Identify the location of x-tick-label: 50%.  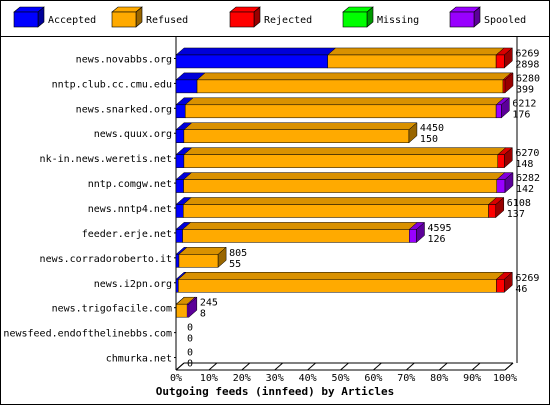
(340, 378).